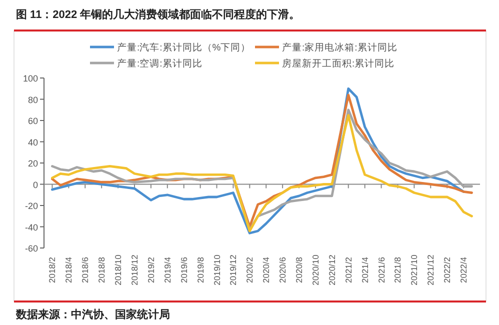 This screenshot has height=325, width=499. Describe the element at coordinates (338, 64) in the screenshot. I see `legend-label: 房屋新开工面积:累计同比` at that location.